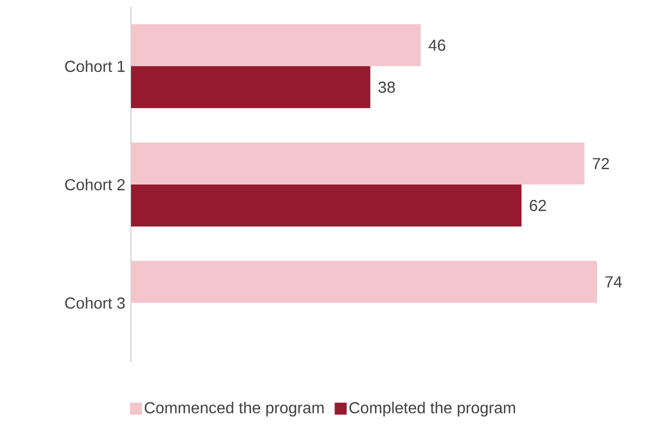 Image resolution: width=648 pixels, height=433 pixels. What do you see at coordinates (600, 164) in the screenshot?
I see `data-label: 72` at bounding box center [600, 164].